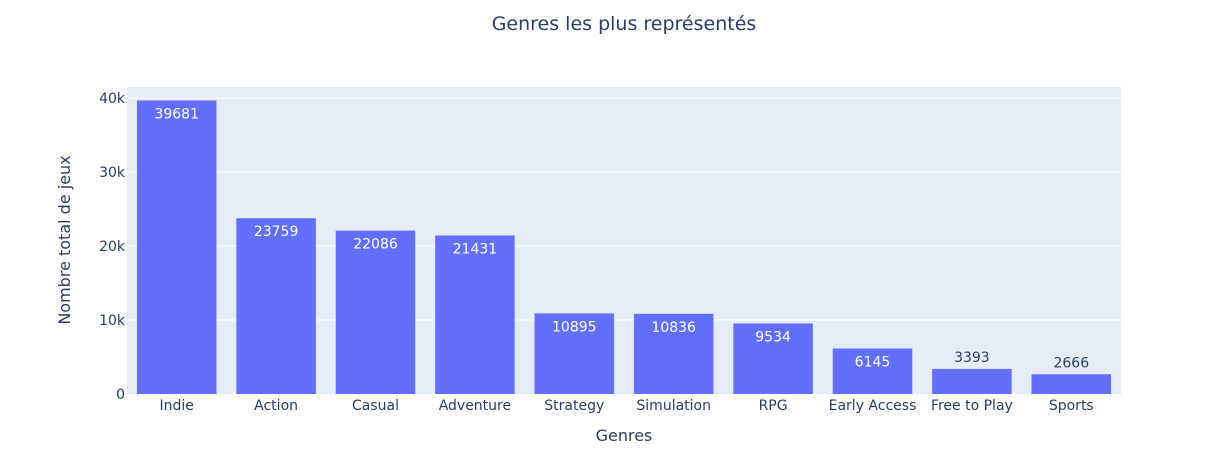 This screenshot has height=468, width=1209. Describe the element at coordinates (673, 406) in the screenshot. I see `x-tick-label: Simulation` at that location.